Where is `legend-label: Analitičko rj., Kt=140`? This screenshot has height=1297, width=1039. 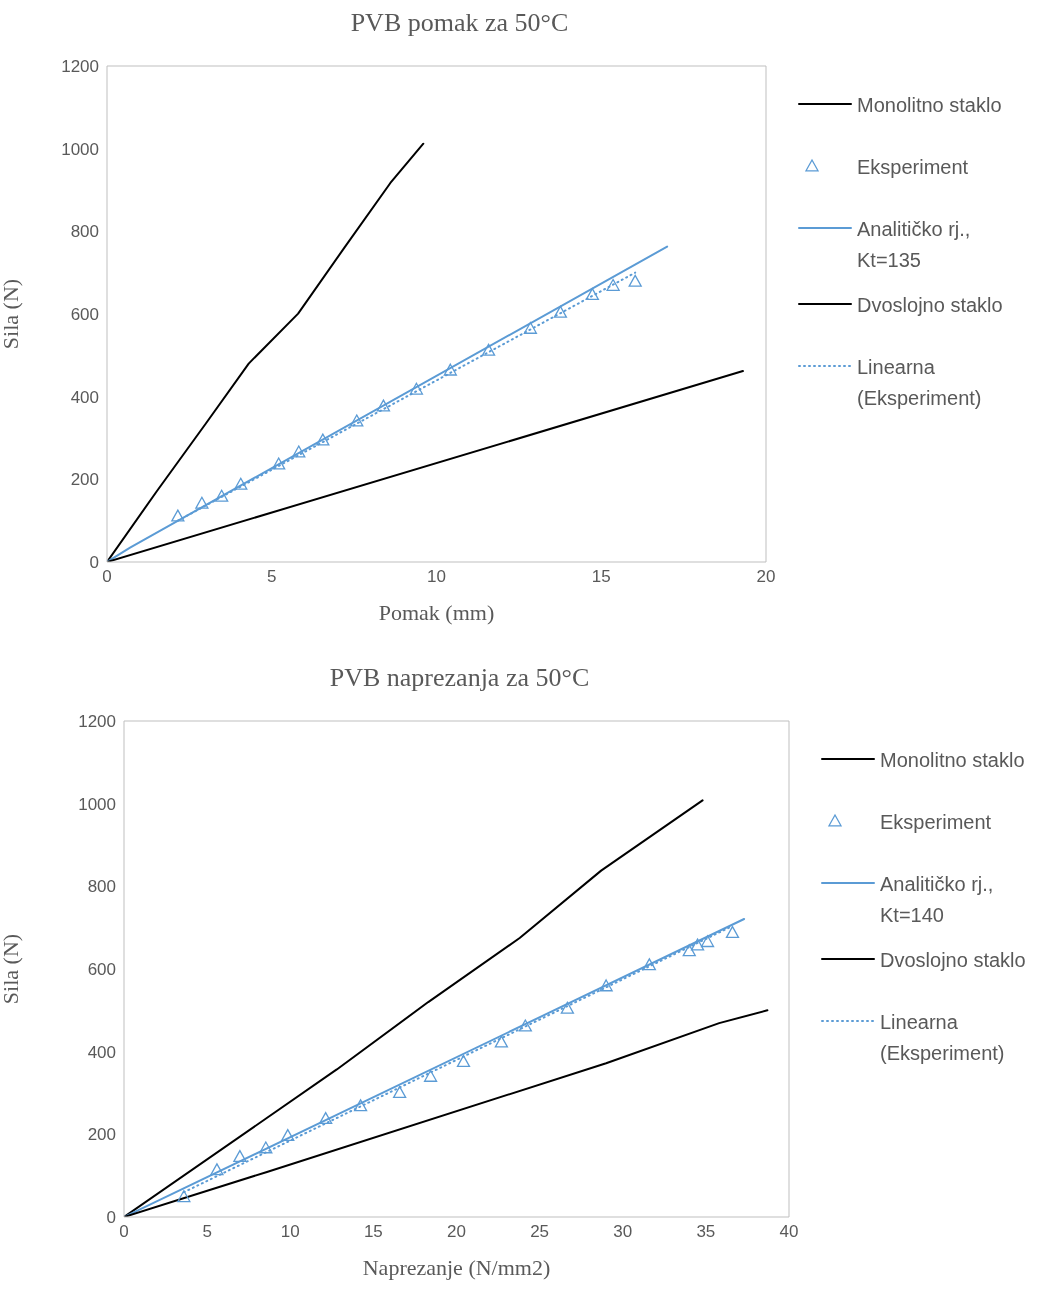
legend-label: Analitičko rj., Kt=140 is located at coordinates (937, 900).